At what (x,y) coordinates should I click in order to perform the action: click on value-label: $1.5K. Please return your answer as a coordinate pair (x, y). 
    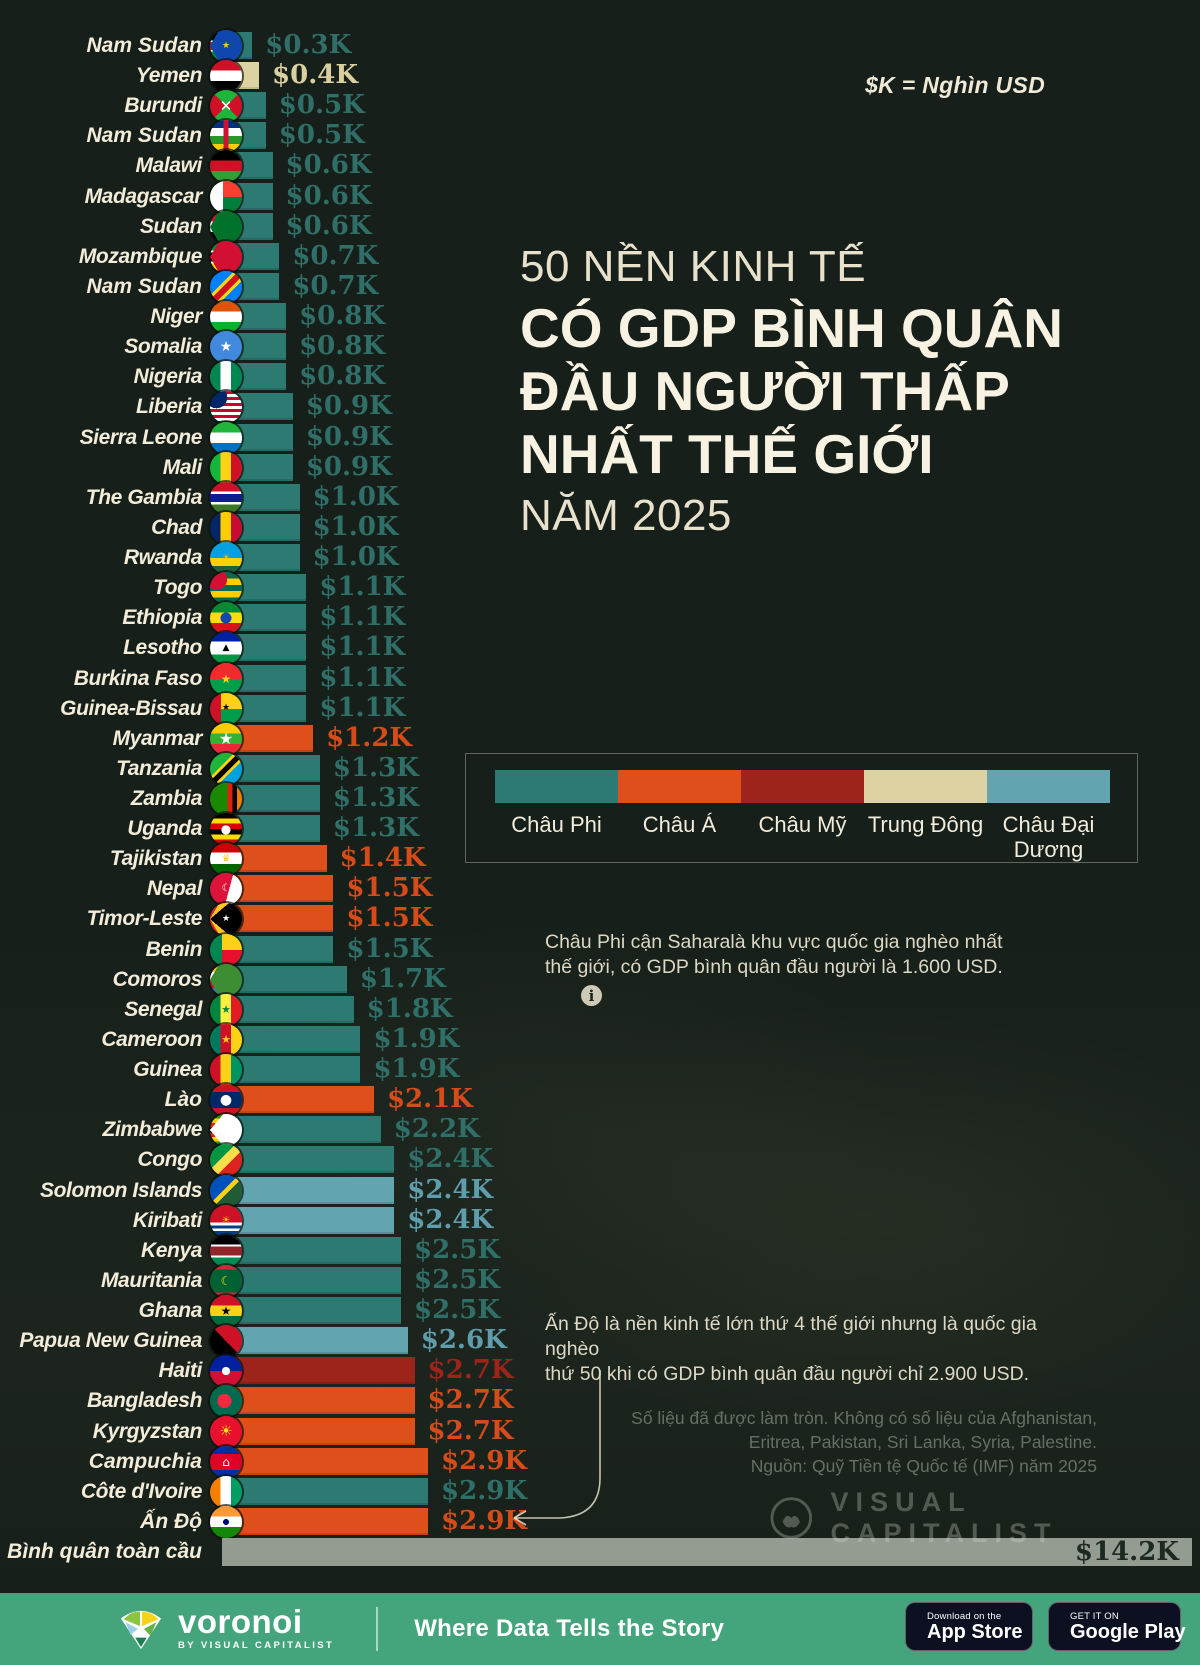
    Looking at the image, I should click on (389, 918).